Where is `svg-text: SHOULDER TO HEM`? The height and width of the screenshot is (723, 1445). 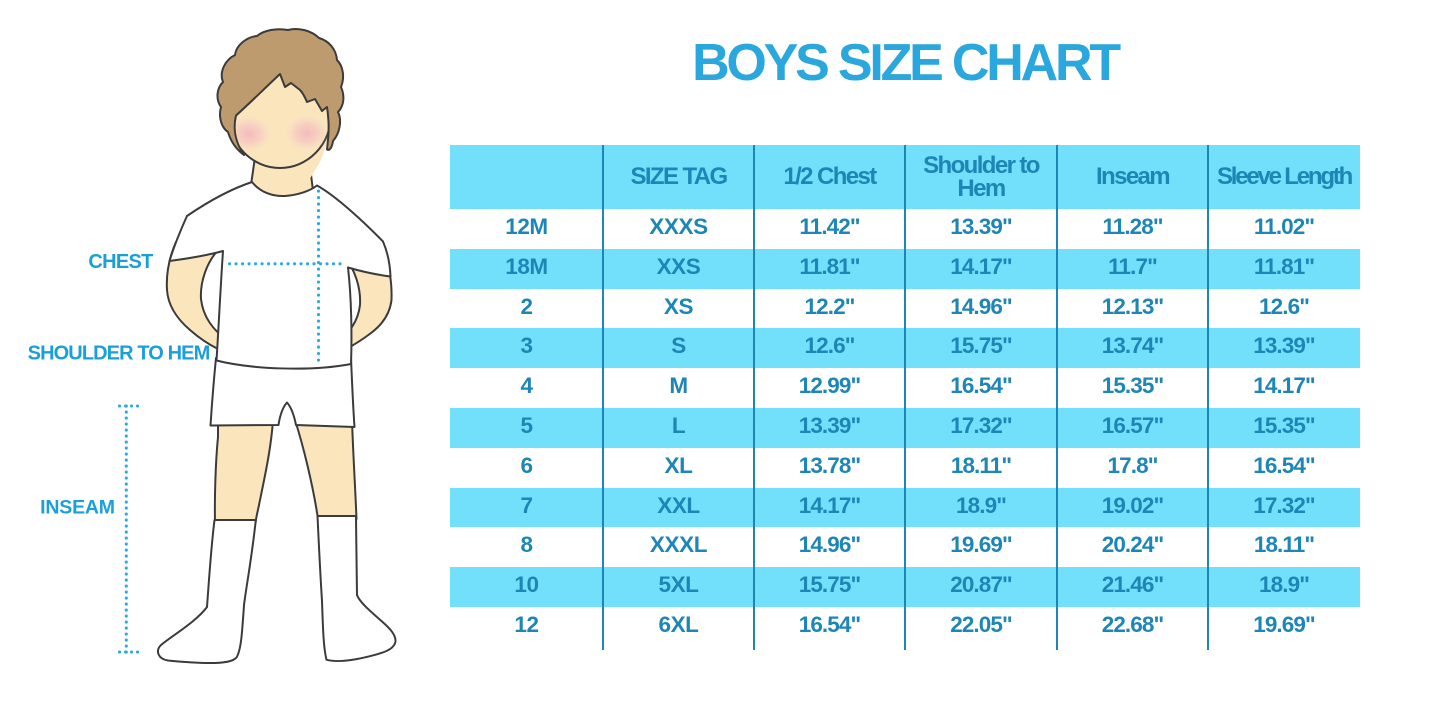 svg-text: SHOULDER TO HEM is located at coordinates (119, 354).